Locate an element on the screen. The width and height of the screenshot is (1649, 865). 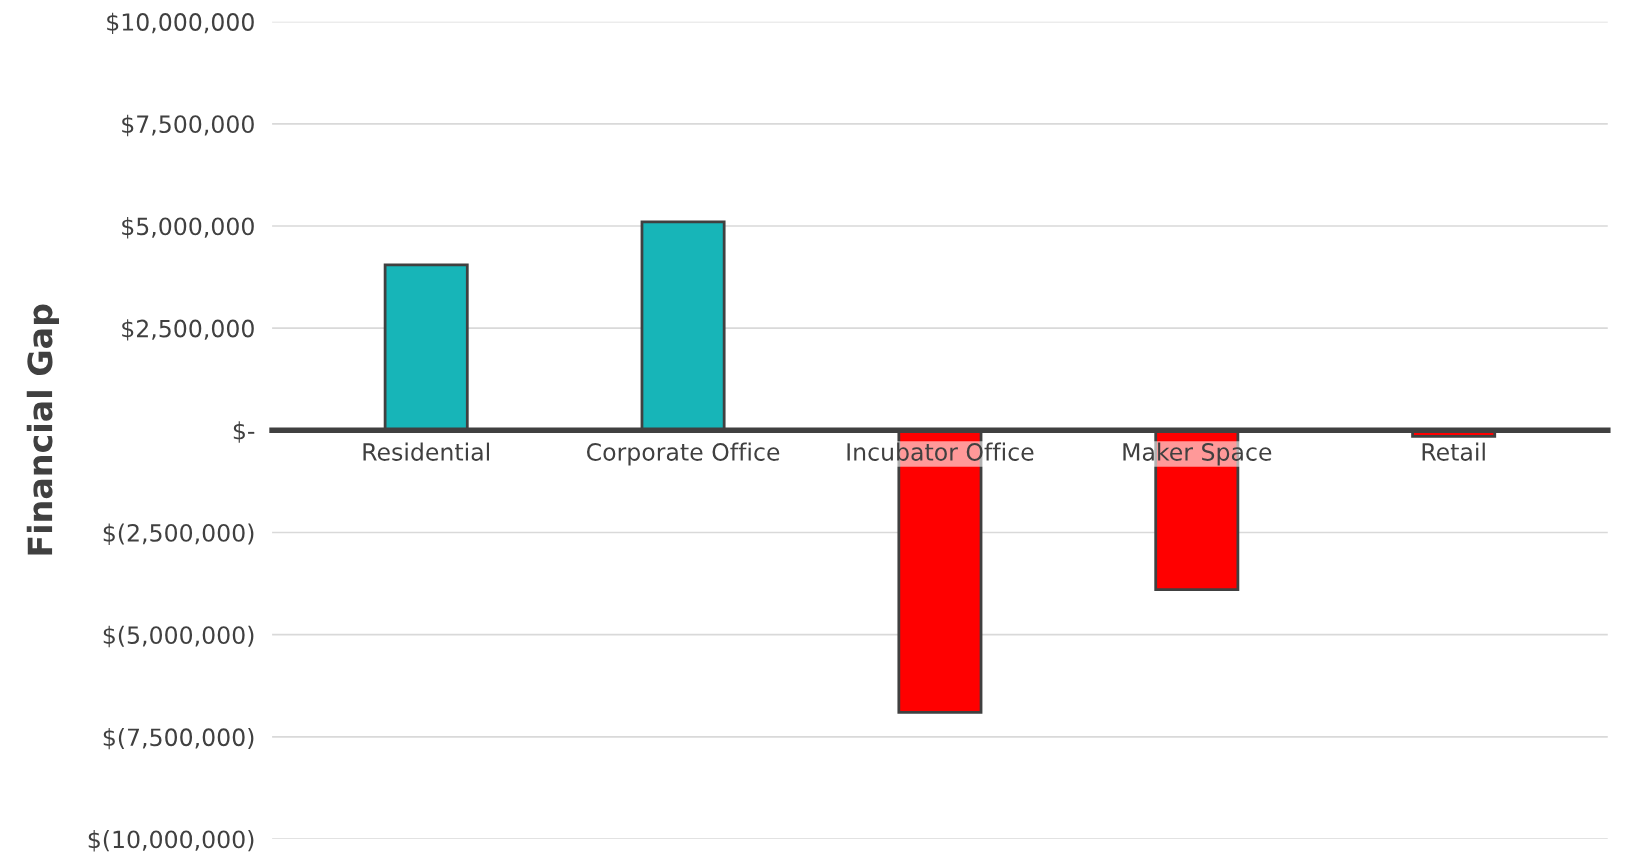
y-tick-label: $2,500,000 is located at coordinates (188, 330).